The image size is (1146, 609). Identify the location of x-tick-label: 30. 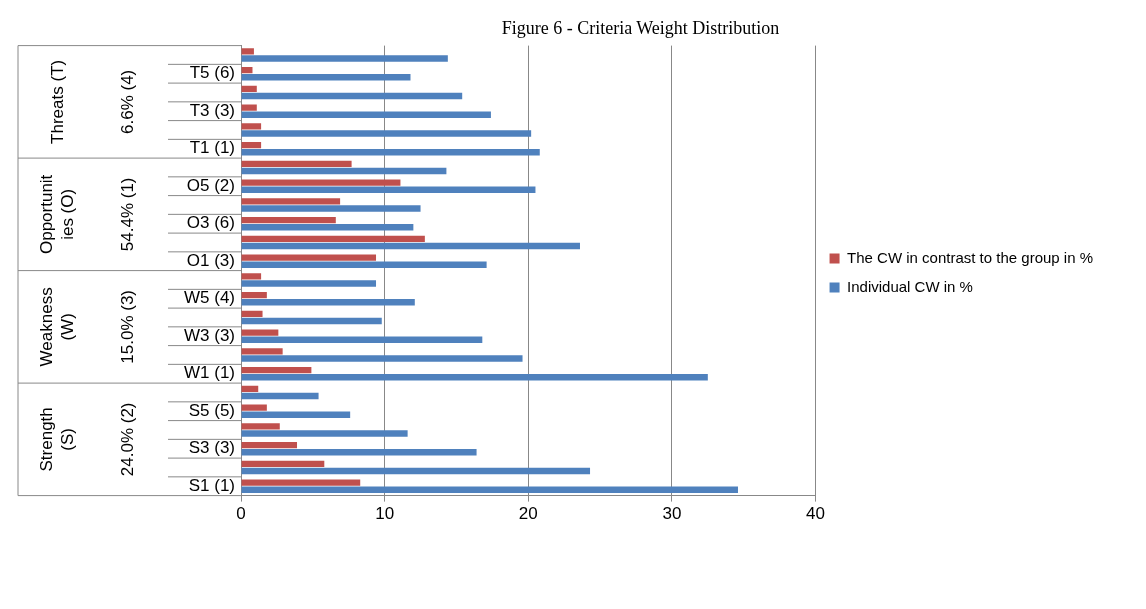
(672, 514).